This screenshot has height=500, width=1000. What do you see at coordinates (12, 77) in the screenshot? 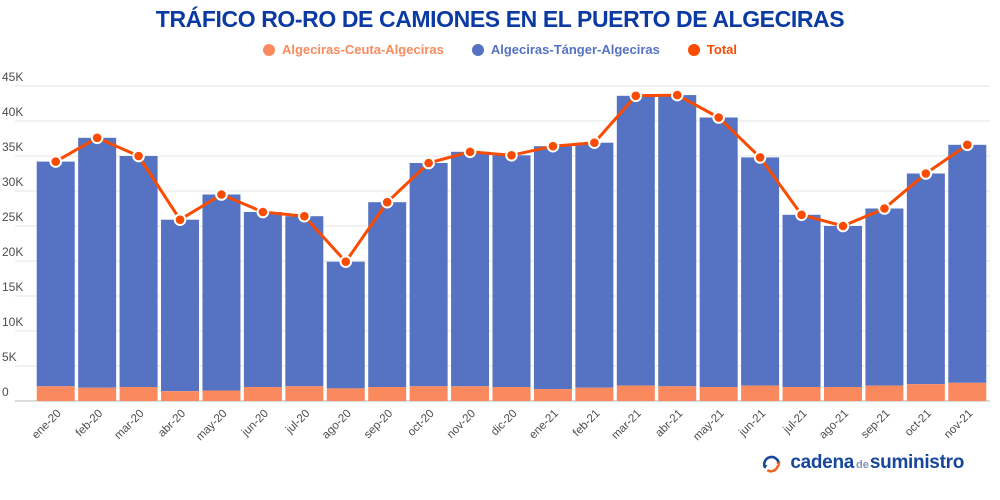
I see `y-axis-label: 45K` at bounding box center [12, 77].